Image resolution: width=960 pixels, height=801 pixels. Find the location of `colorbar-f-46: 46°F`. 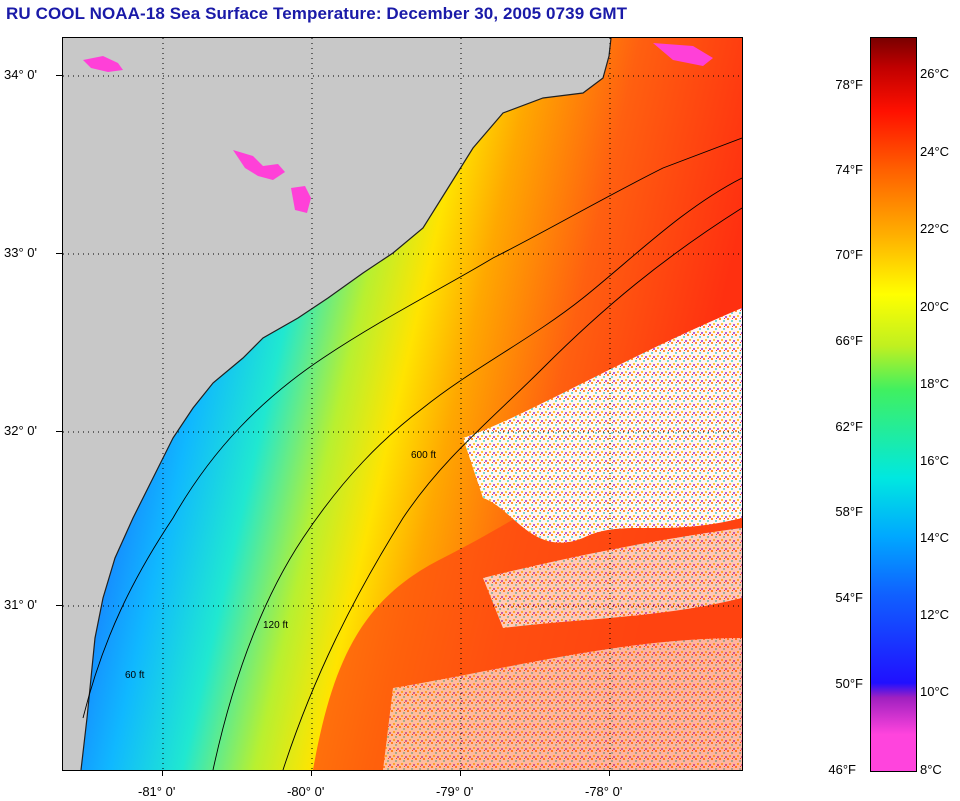

colorbar-f-46: 46°F is located at coordinates (842, 769).